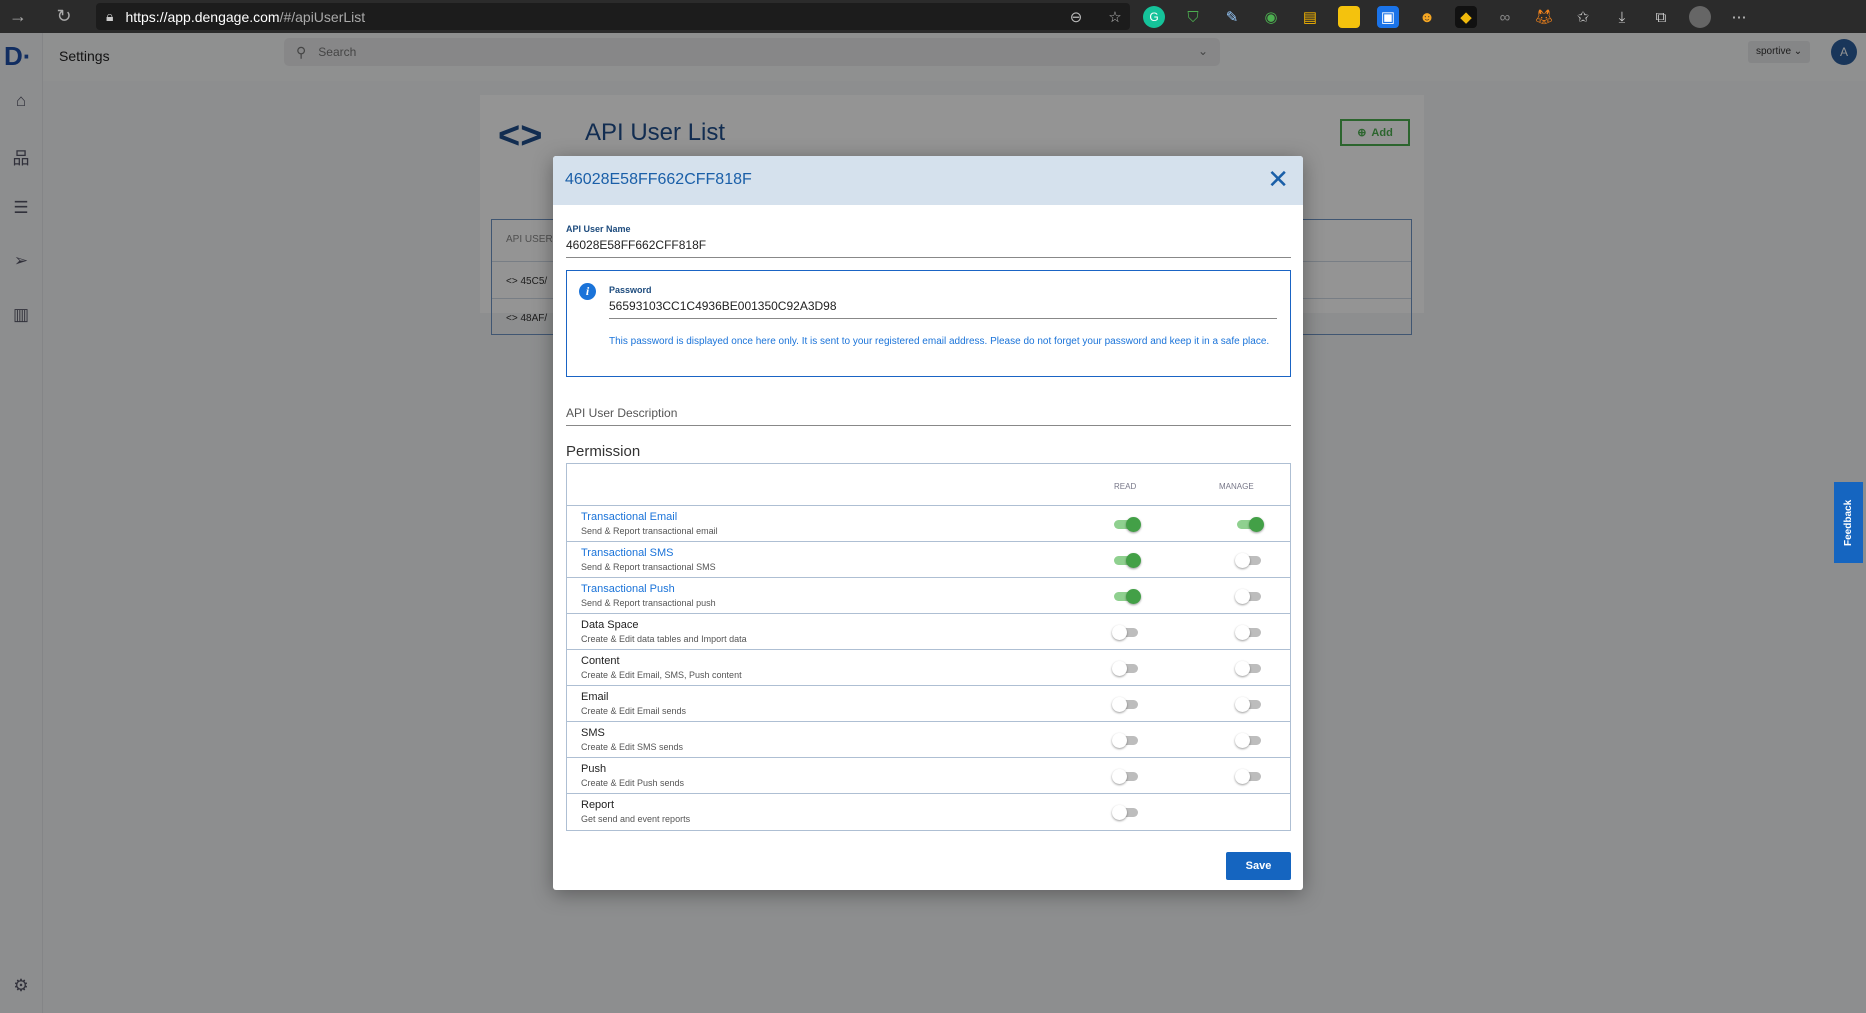 The image size is (1866, 1013). What do you see at coordinates (21, 158) in the screenshot?
I see `hierarchy-icon: 品` at bounding box center [21, 158].